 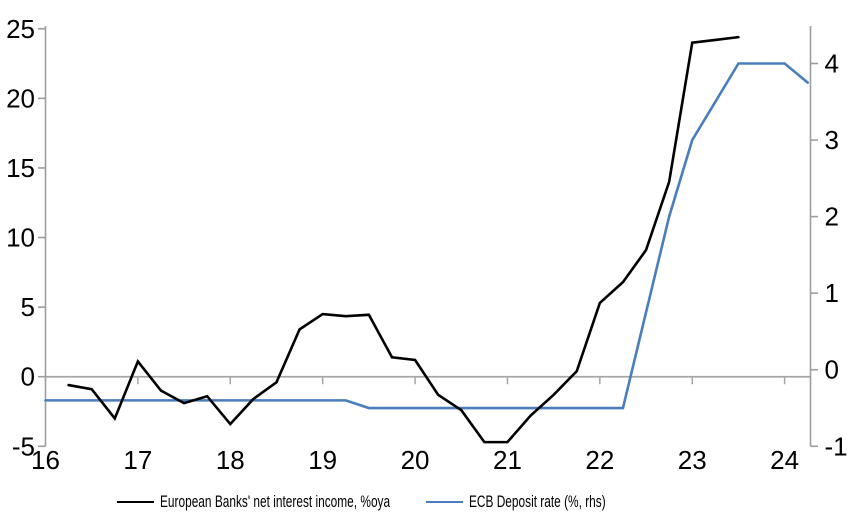 I want to click on x-tick-label: 18, so click(x=230, y=460).